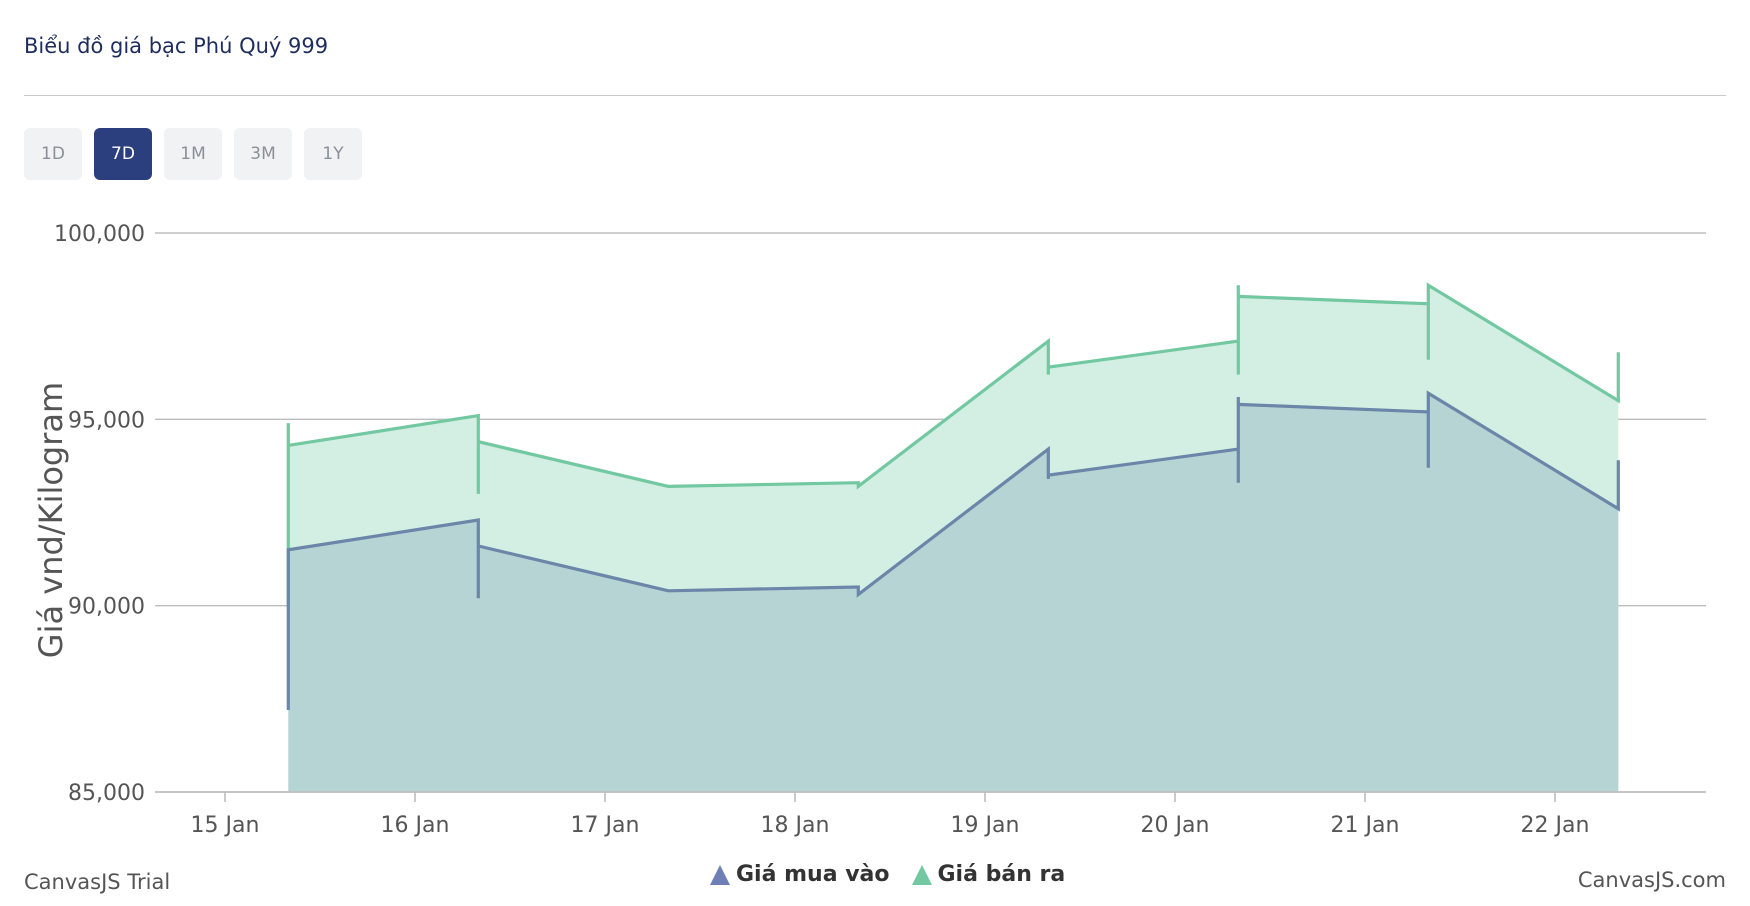  I want to click on legend-item-sell: Giá bán ra, so click(988, 874).